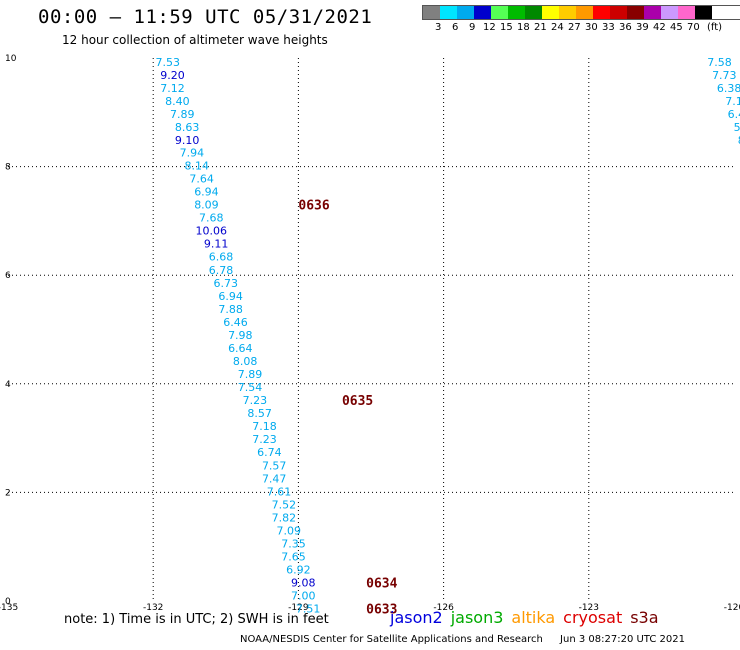  Describe the element at coordinates (293, 556) in the screenshot. I see `swh-value: 7.65` at that location.